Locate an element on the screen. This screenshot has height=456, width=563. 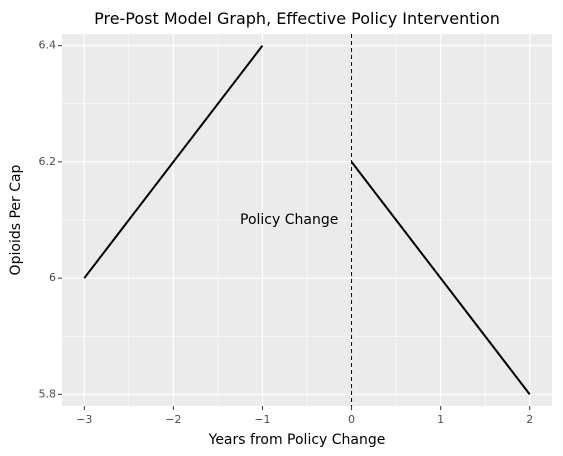
x-tick-label: 2 is located at coordinates (529, 419).